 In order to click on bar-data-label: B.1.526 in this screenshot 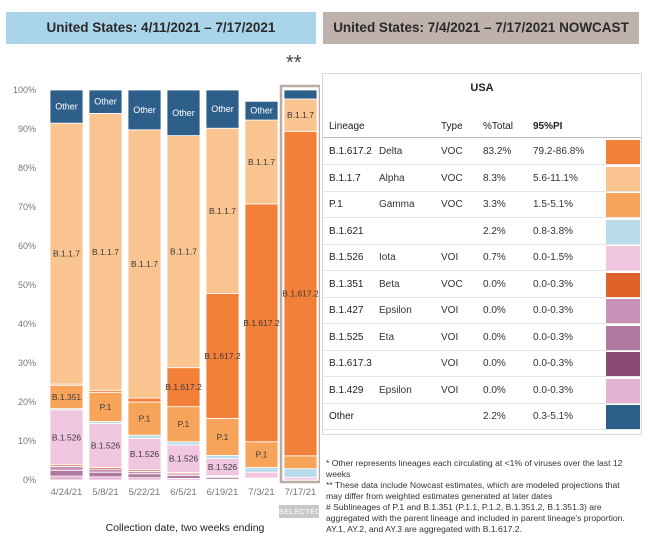, I will do `click(106, 445)`.